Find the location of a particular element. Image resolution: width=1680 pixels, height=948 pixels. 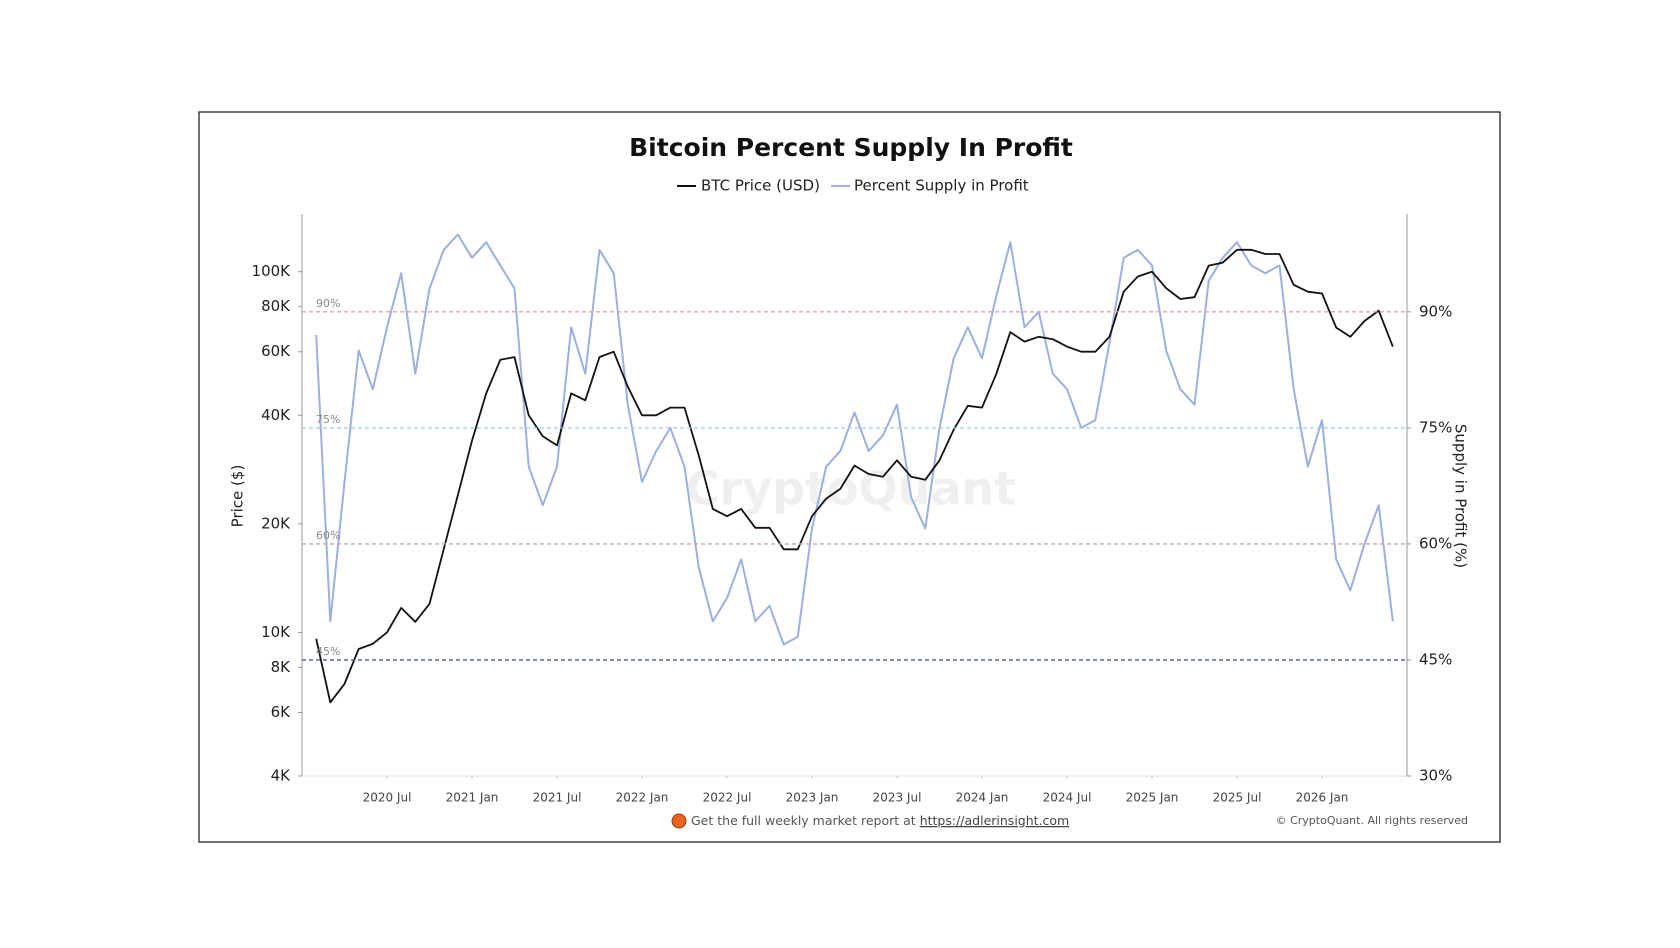

watermark: CryptoQuant is located at coordinates (851, 489).